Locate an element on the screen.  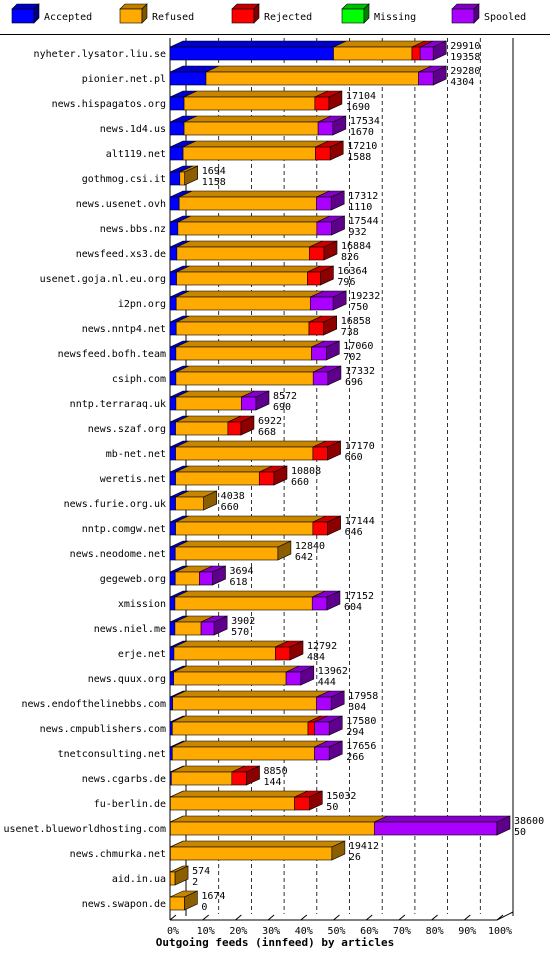
bar-news-endofthelinebbs-com-spooled is located at coordinates (324, 703).